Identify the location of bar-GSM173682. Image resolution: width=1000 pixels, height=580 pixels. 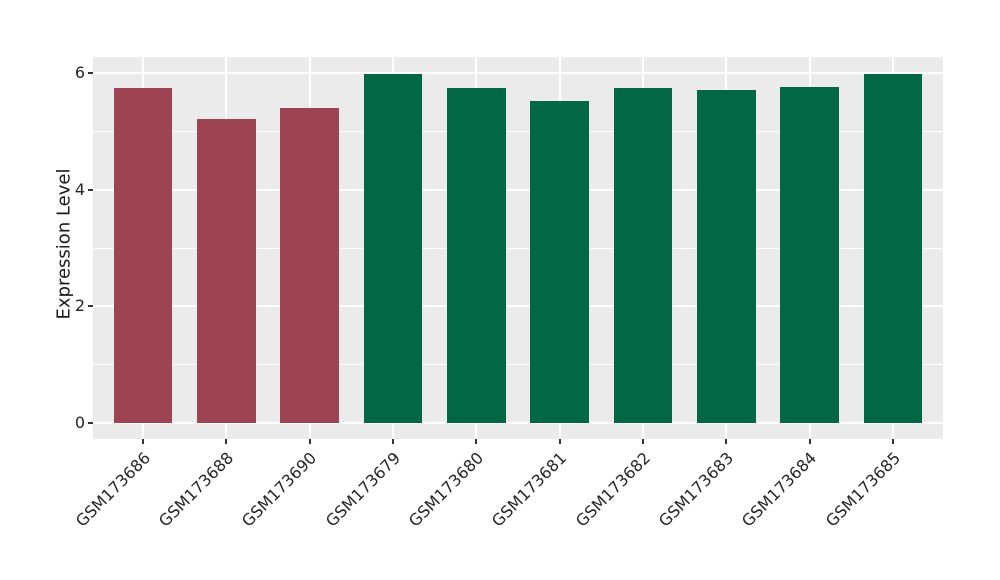
(643, 255).